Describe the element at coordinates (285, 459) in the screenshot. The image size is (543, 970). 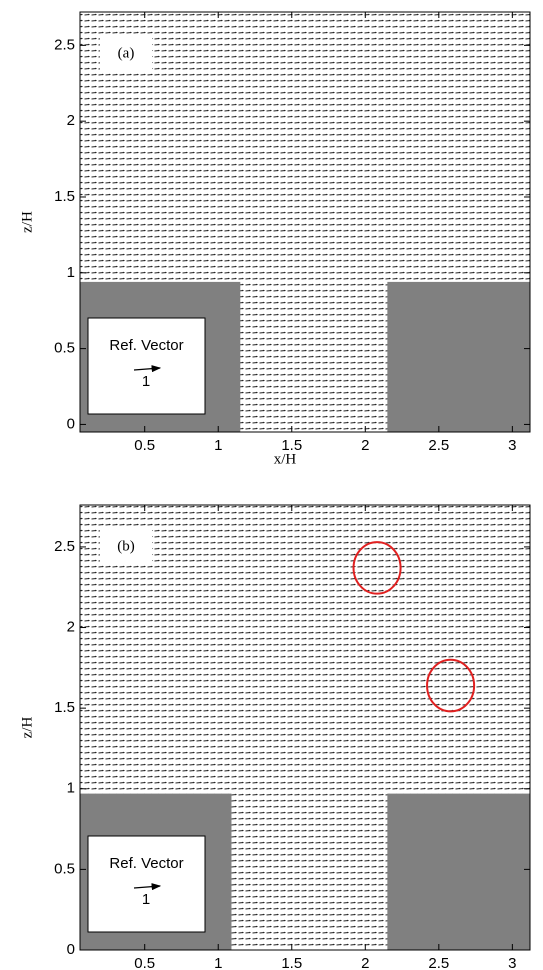
I see `x-axis-label: x/H` at that location.